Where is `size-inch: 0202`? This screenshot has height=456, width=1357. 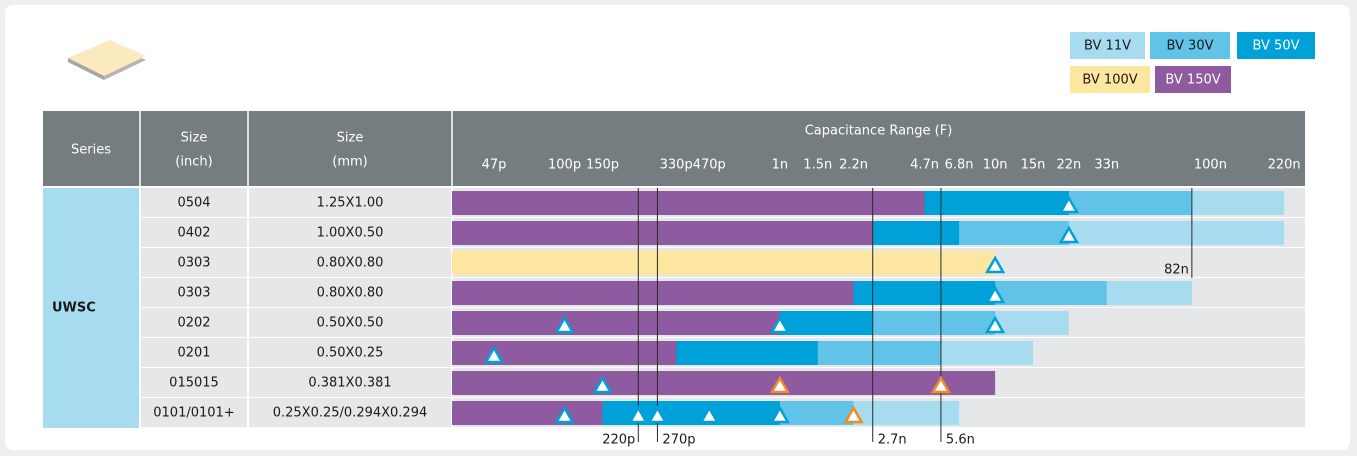 size-inch: 0202 is located at coordinates (193, 323).